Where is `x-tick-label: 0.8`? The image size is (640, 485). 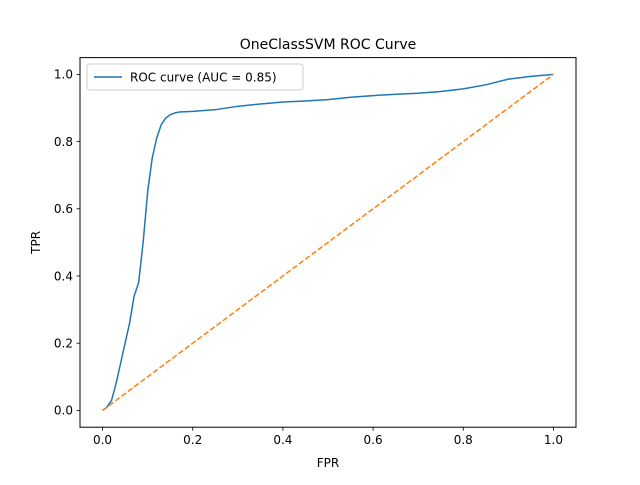
x-tick-label: 0.8 is located at coordinates (463, 440).